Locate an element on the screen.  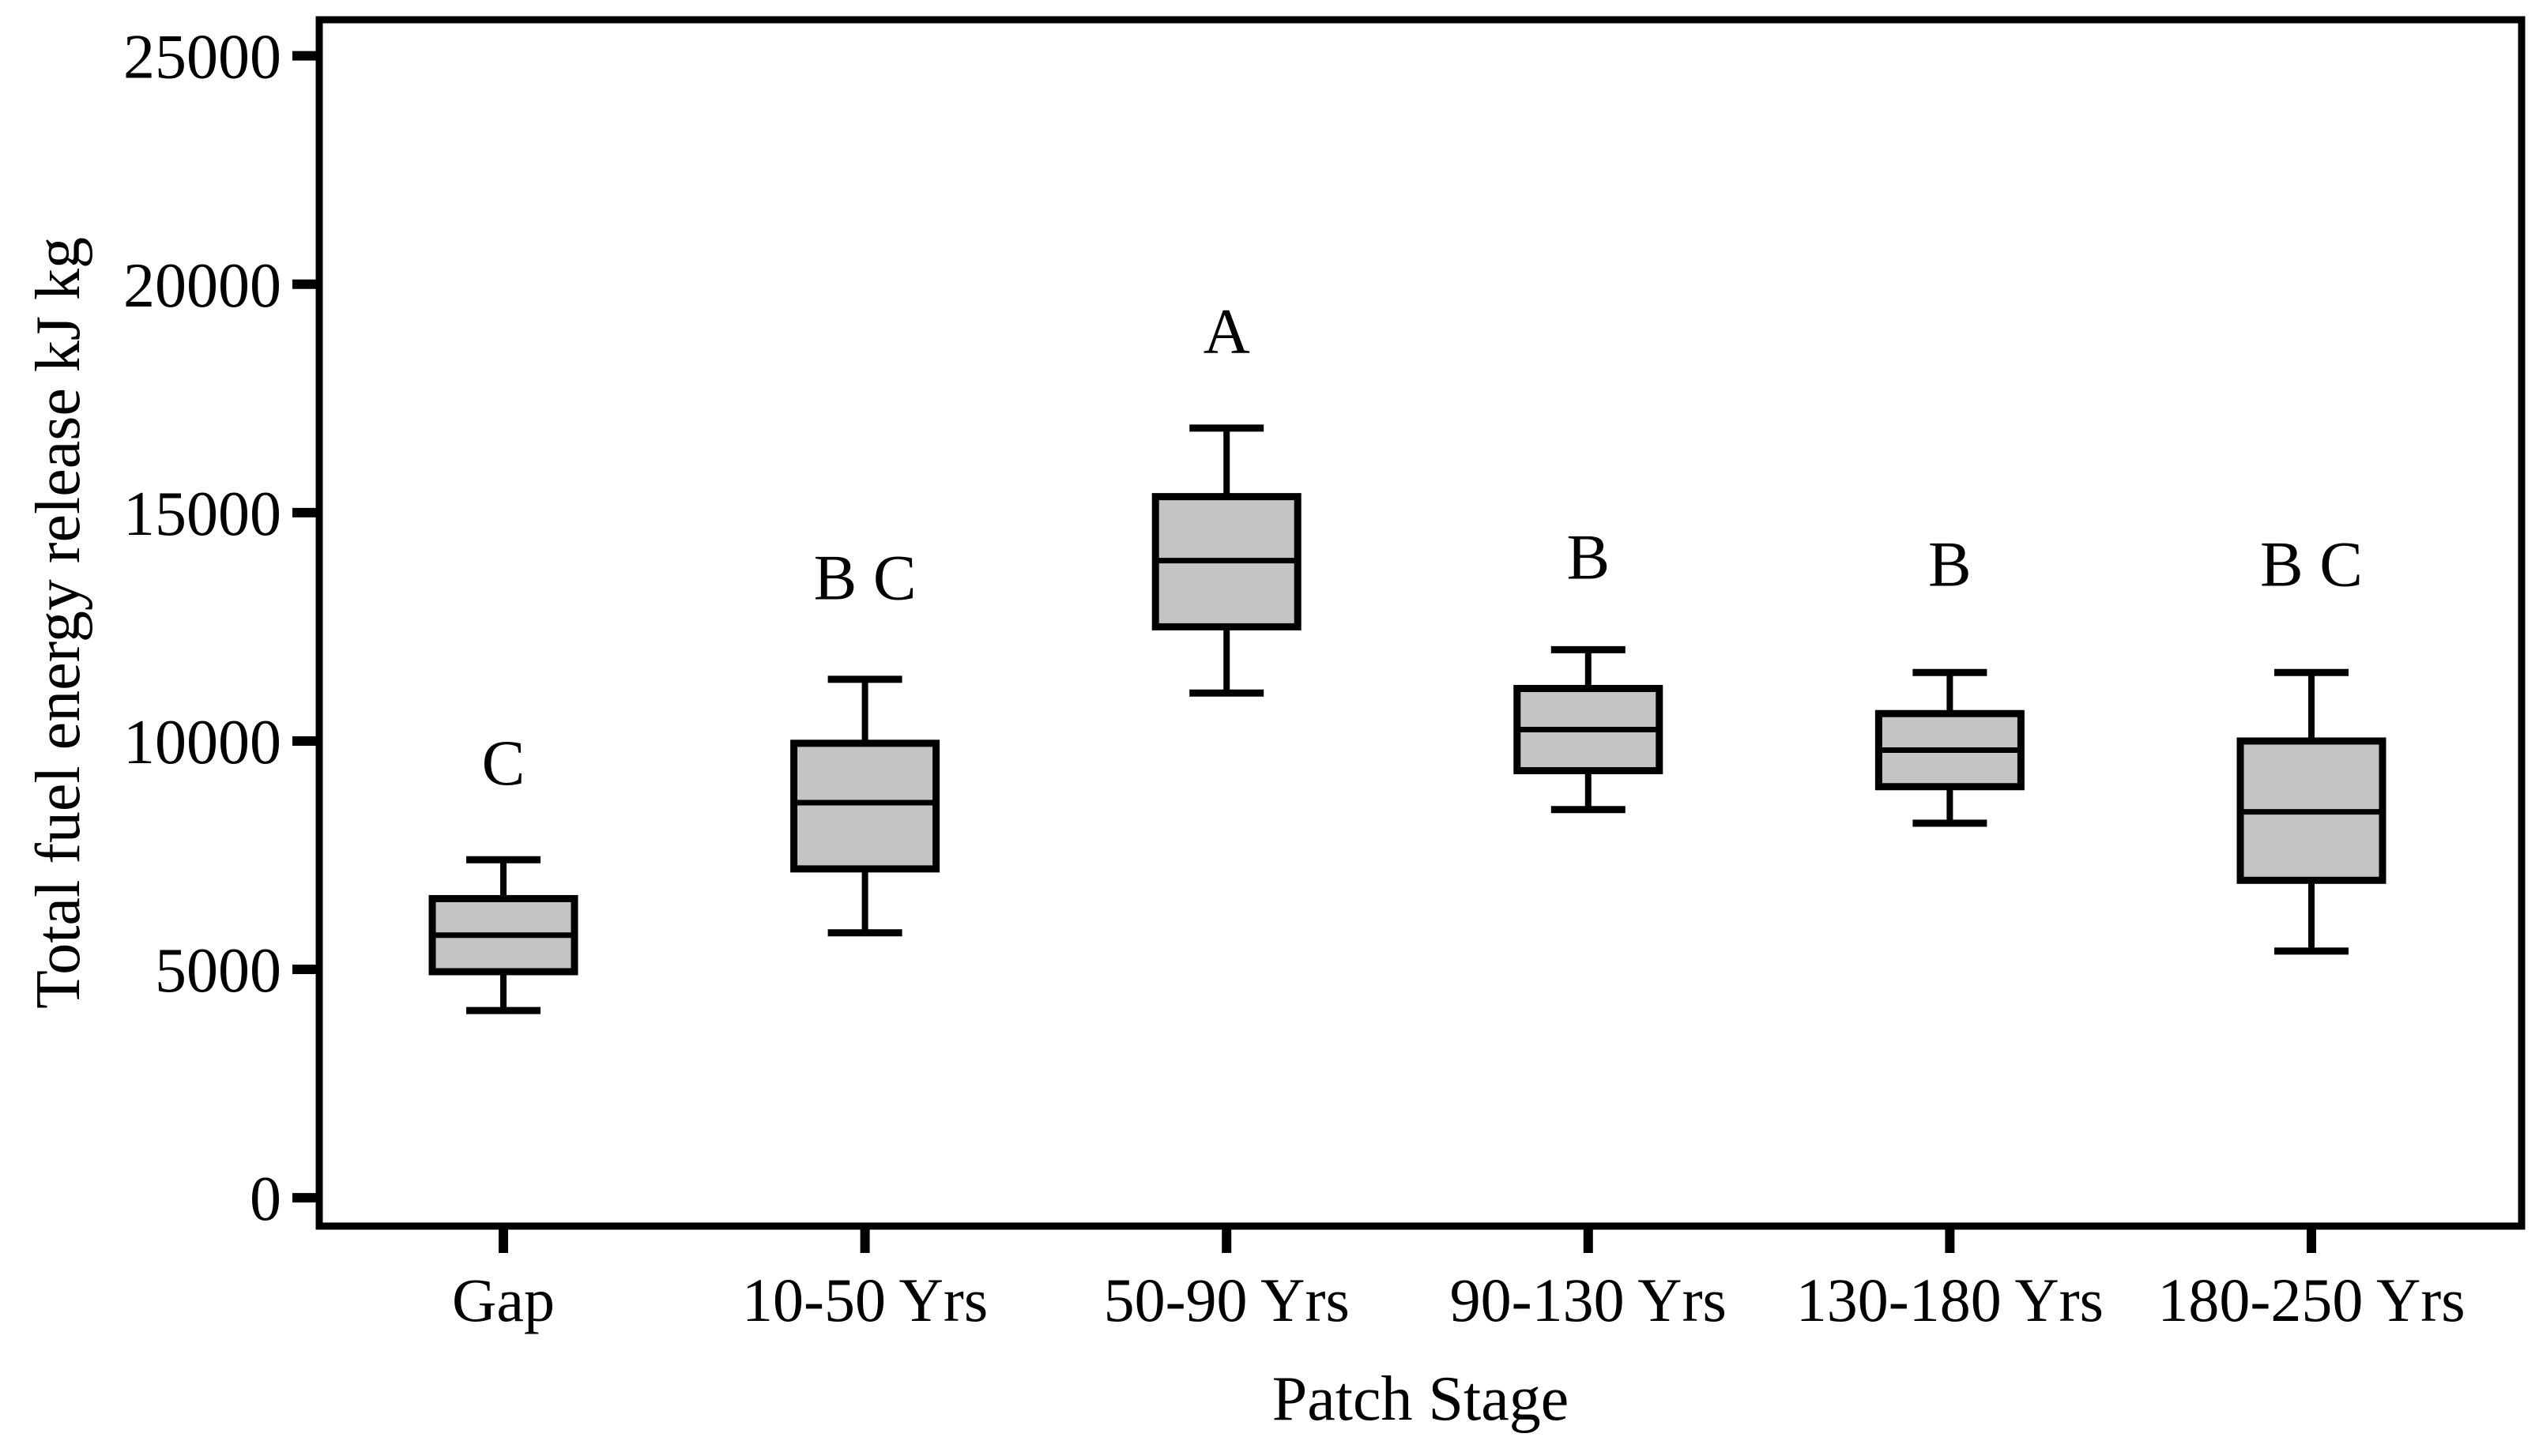
significance-letter: C is located at coordinates (504, 763).